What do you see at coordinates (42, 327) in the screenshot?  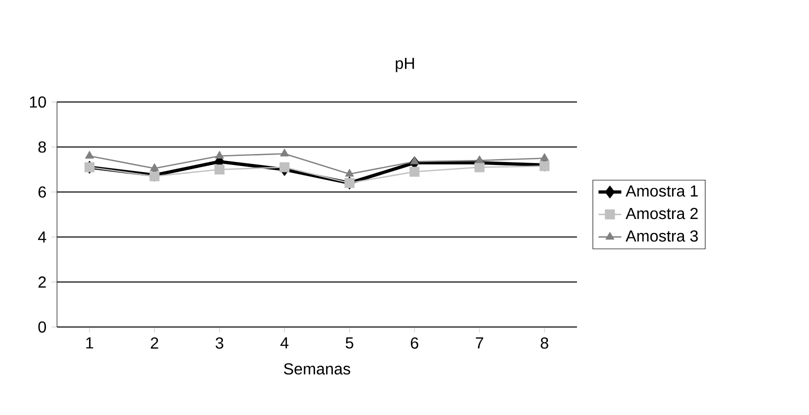 I see `y-tick-label: 0` at bounding box center [42, 327].